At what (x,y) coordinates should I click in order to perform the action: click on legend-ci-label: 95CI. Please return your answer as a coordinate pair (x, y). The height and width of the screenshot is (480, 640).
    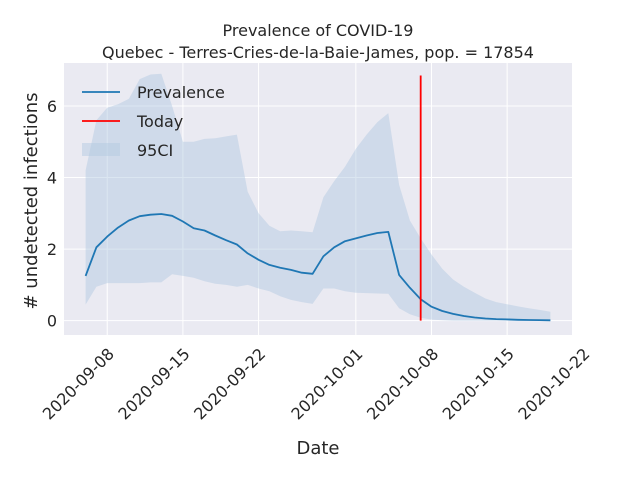
    Looking at the image, I should click on (155, 150).